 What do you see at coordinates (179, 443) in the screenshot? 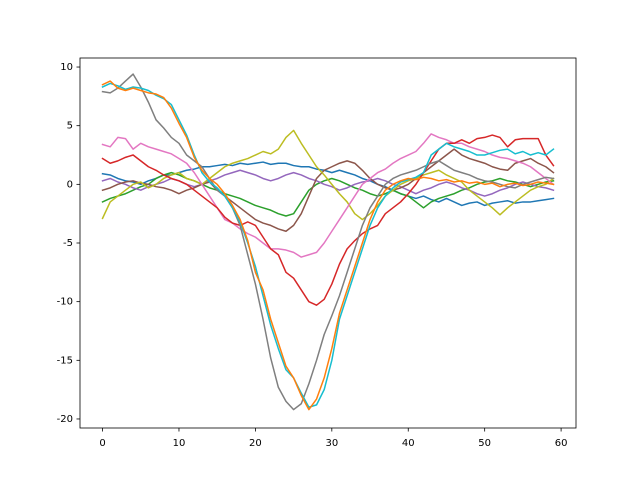
I see `x-tick-label: 10` at bounding box center [179, 443].